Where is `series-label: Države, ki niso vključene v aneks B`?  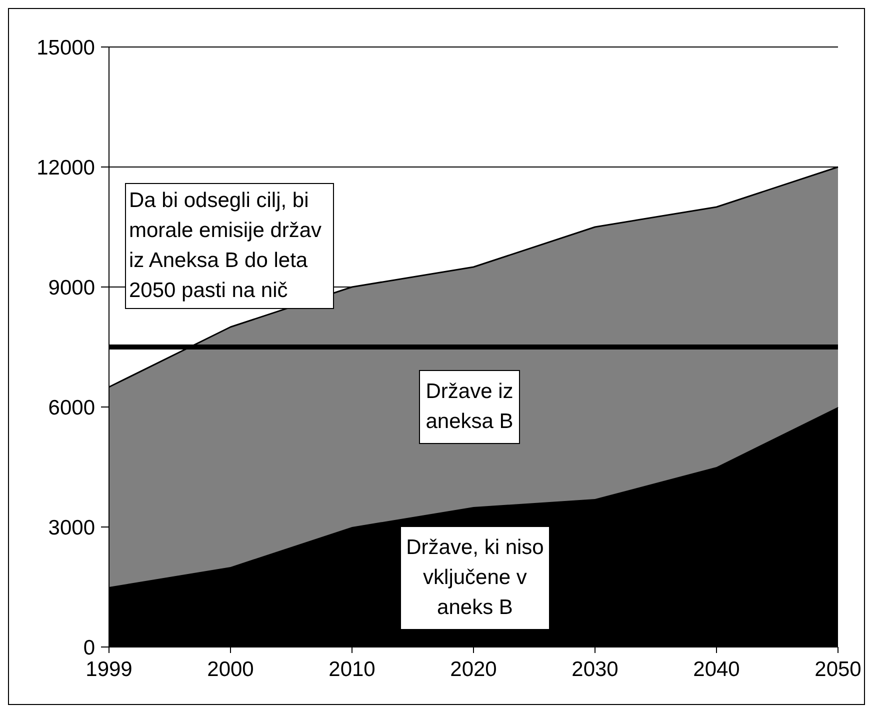
series-label: Države, ki niso vključene v aneks B is located at coordinates (475, 577).